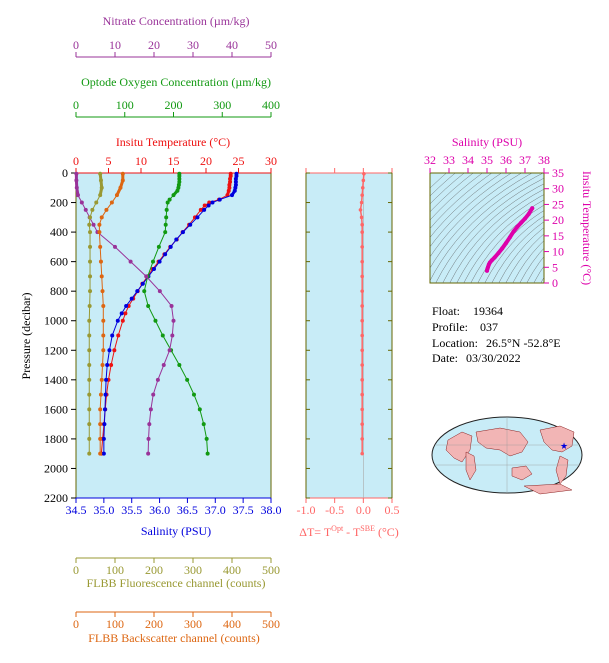 This screenshot has height=663, width=609. What do you see at coordinates (445, 358) in the screenshot?
I see `date-label: Date:` at bounding box center [445, 358].